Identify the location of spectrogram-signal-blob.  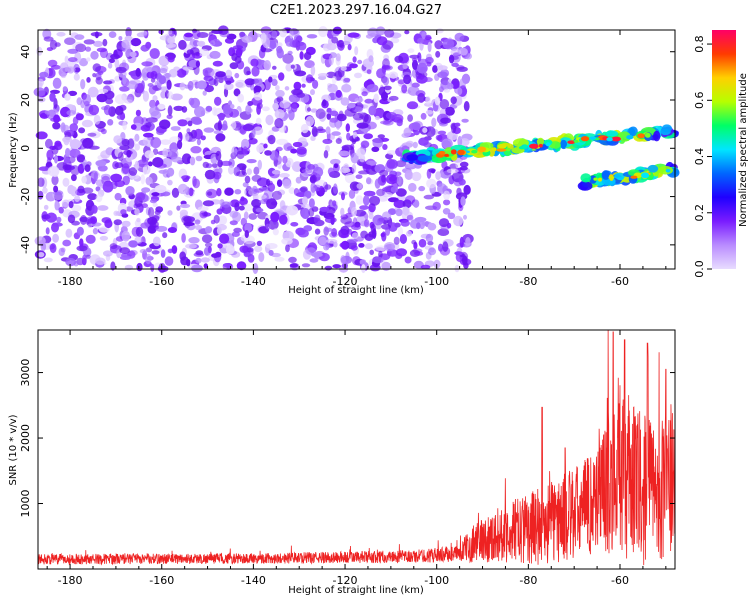
(653, 168).